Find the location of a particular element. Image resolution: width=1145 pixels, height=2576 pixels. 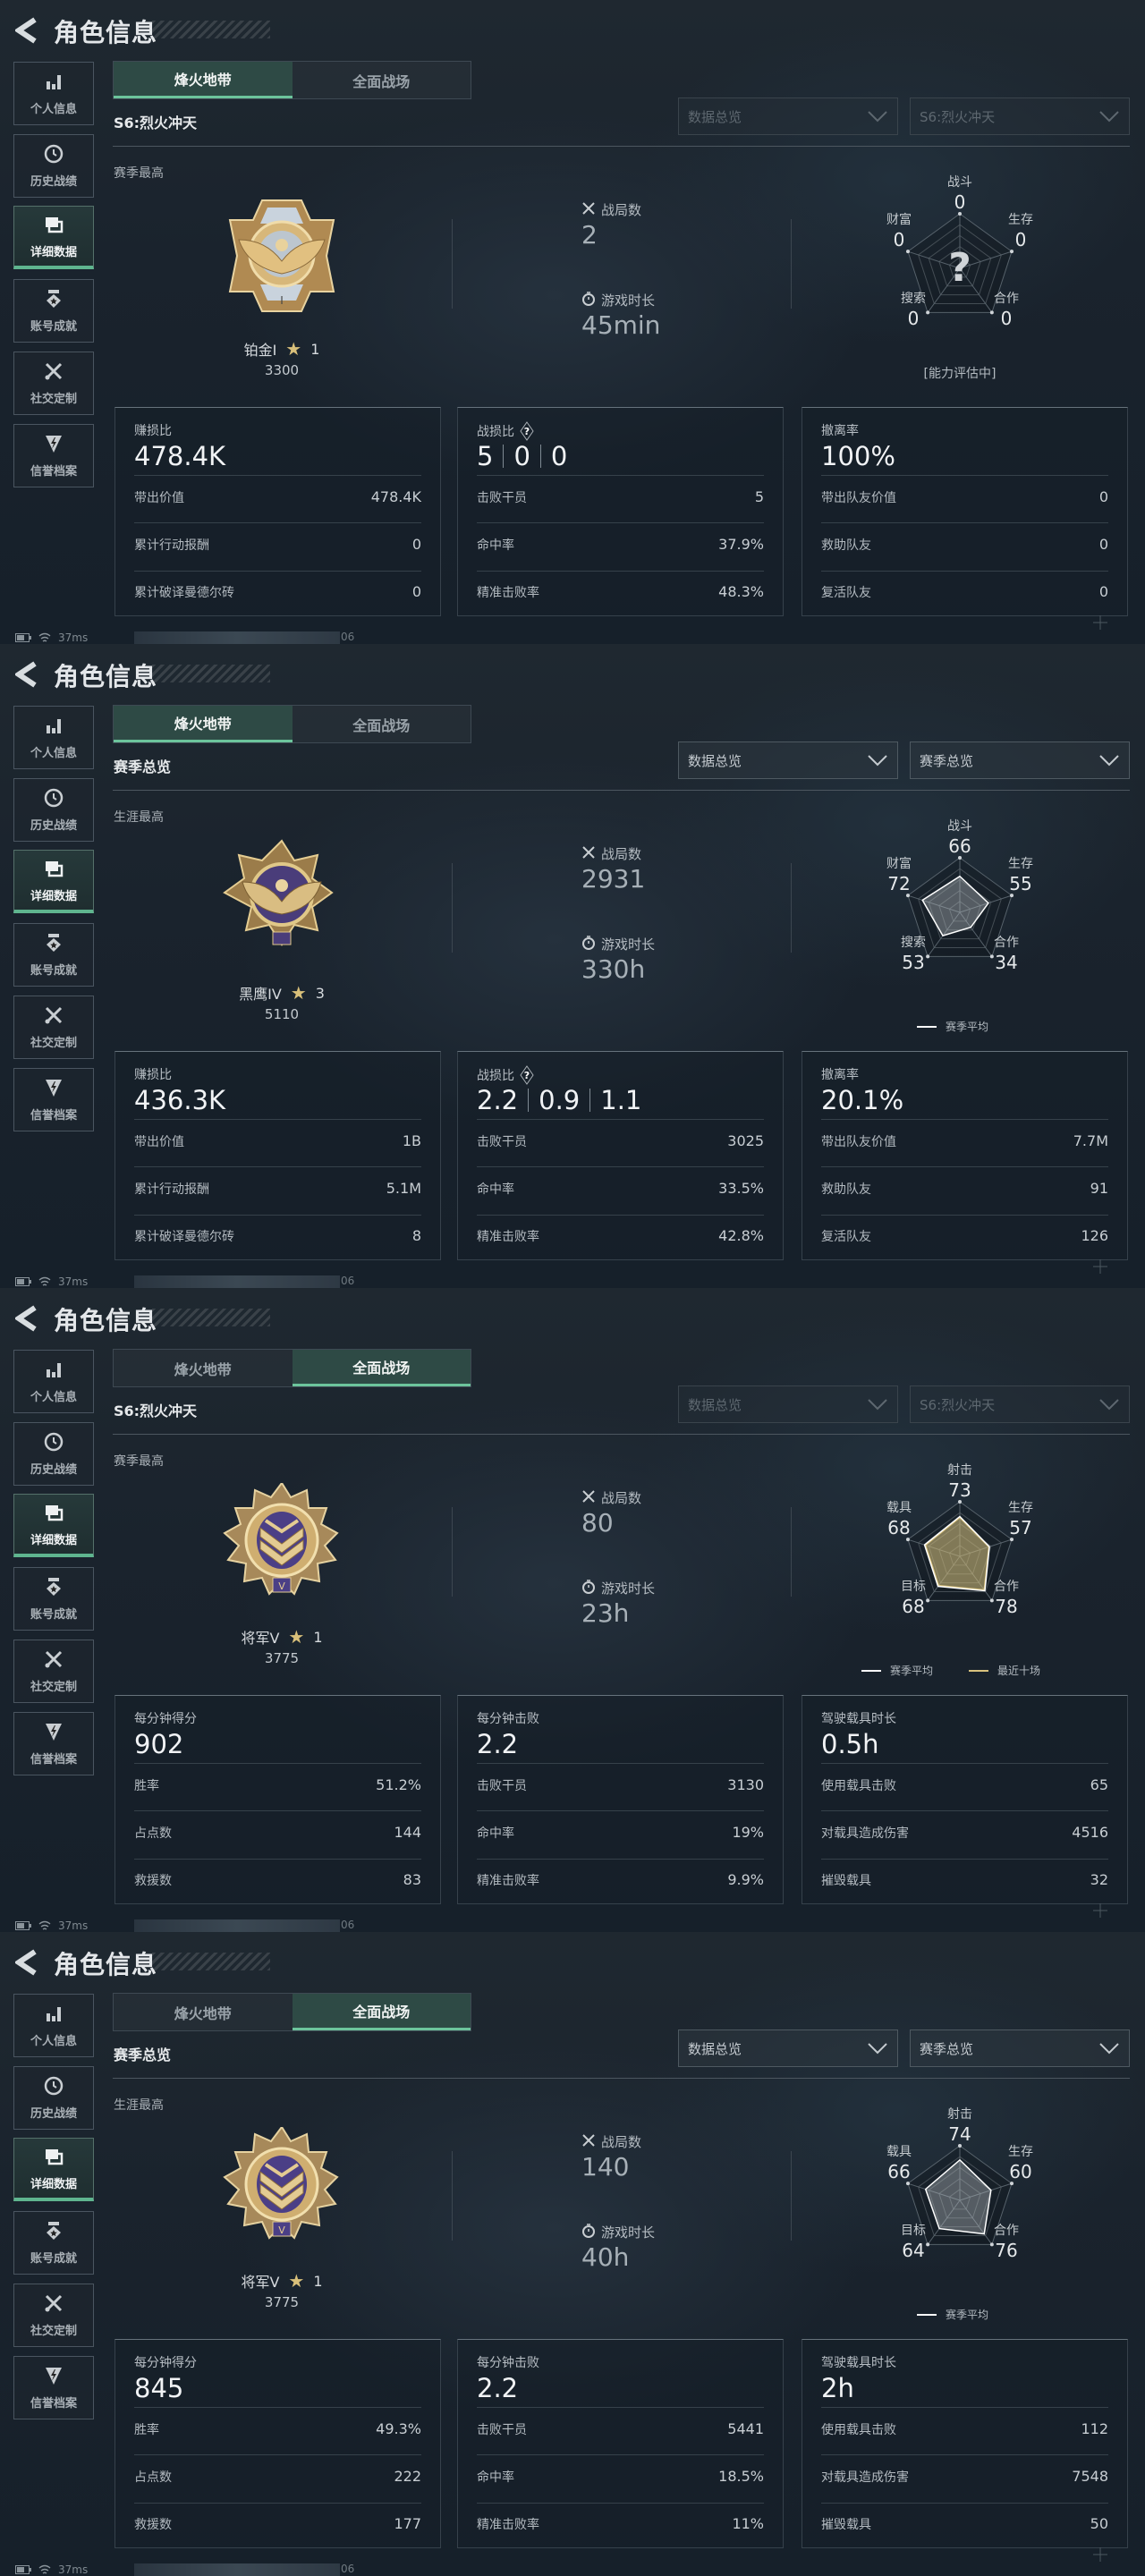

card-title: 撤离率 is located at coordinates (840, 1075).